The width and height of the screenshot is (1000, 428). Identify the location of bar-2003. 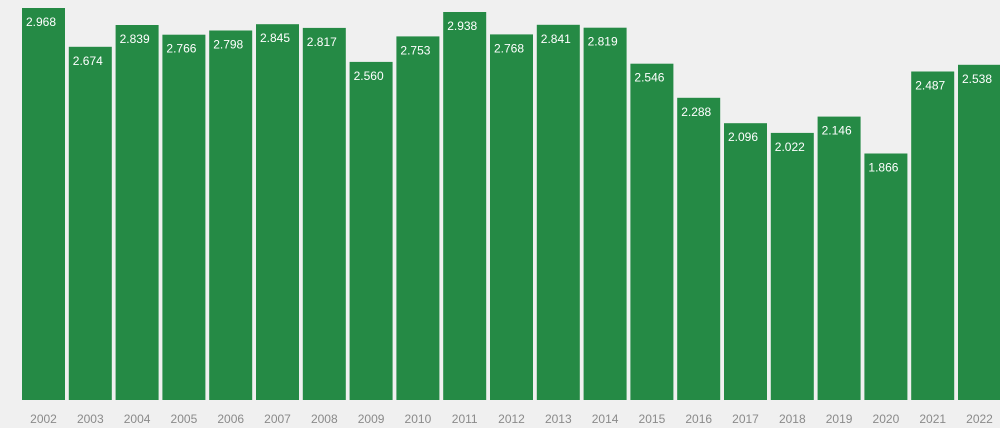
(90, 223).